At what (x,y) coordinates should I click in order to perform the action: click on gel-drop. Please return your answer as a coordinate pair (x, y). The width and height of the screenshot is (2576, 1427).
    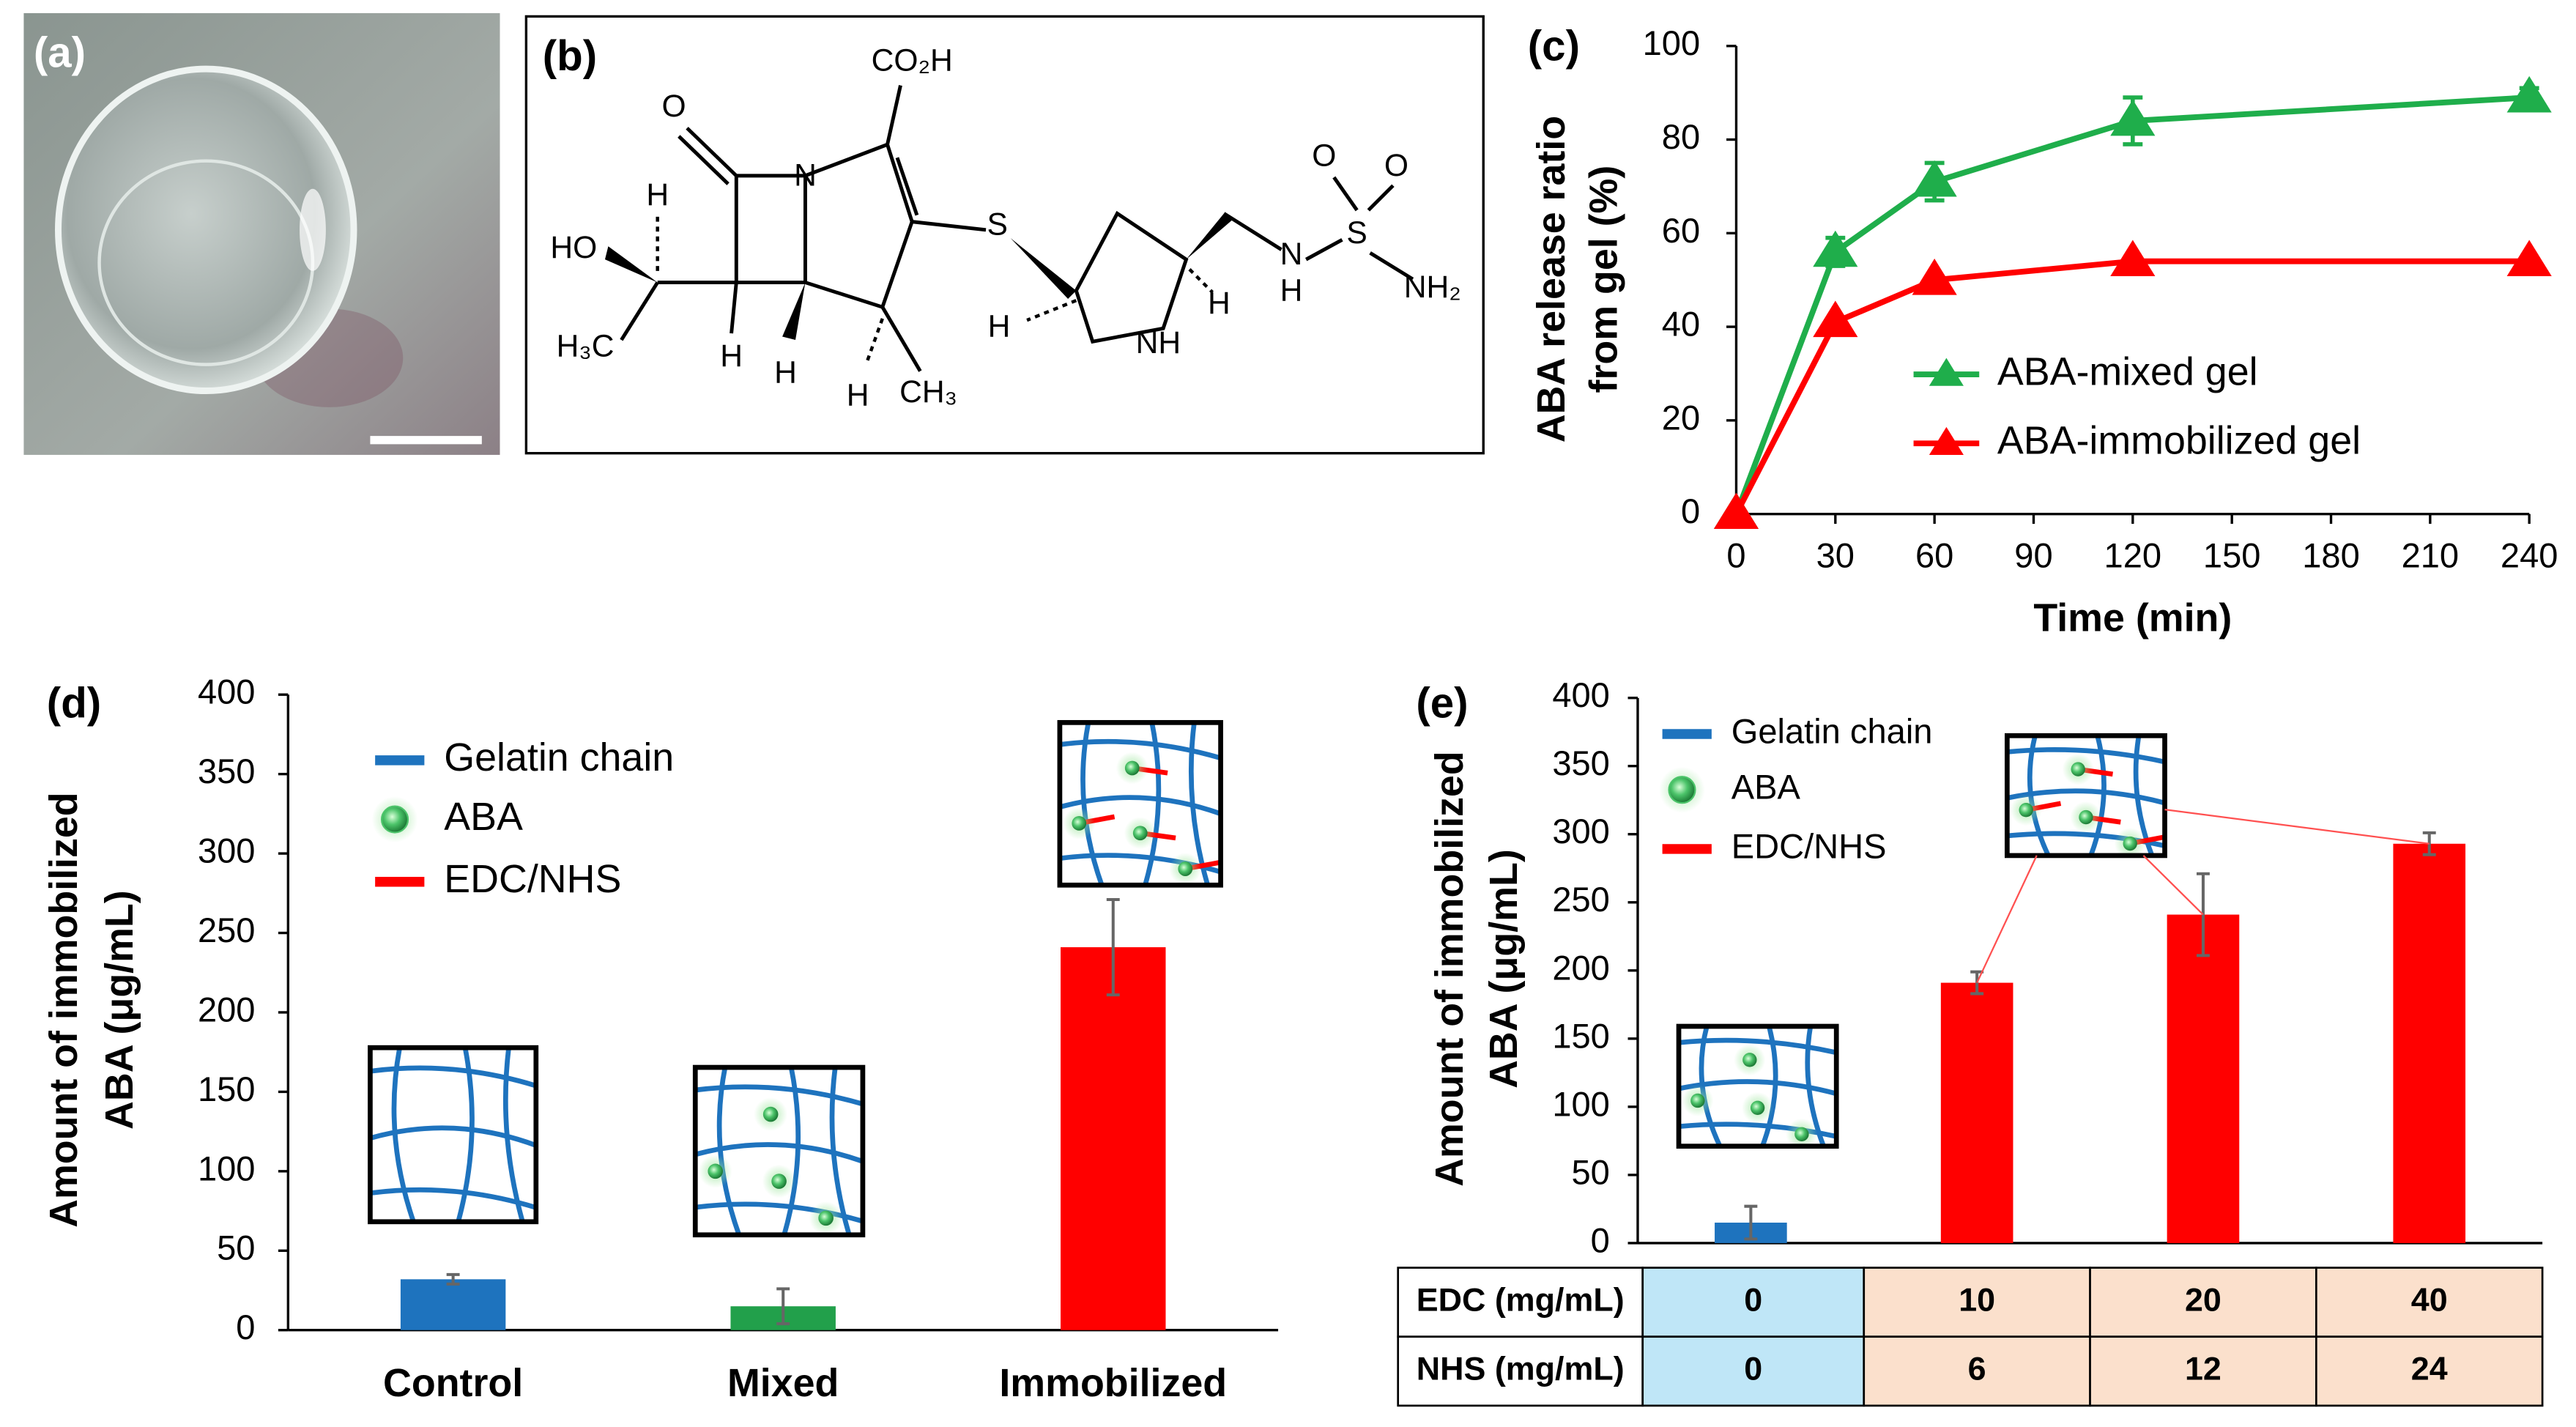
    Looking at the image, I should click on (206, 229).